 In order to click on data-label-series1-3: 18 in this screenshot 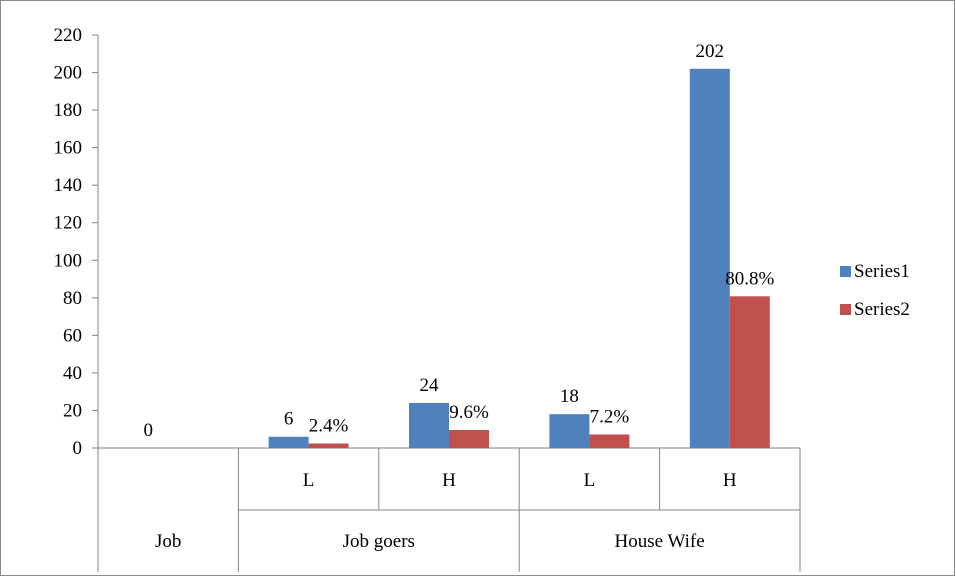, I will do `click(569, 396)`.